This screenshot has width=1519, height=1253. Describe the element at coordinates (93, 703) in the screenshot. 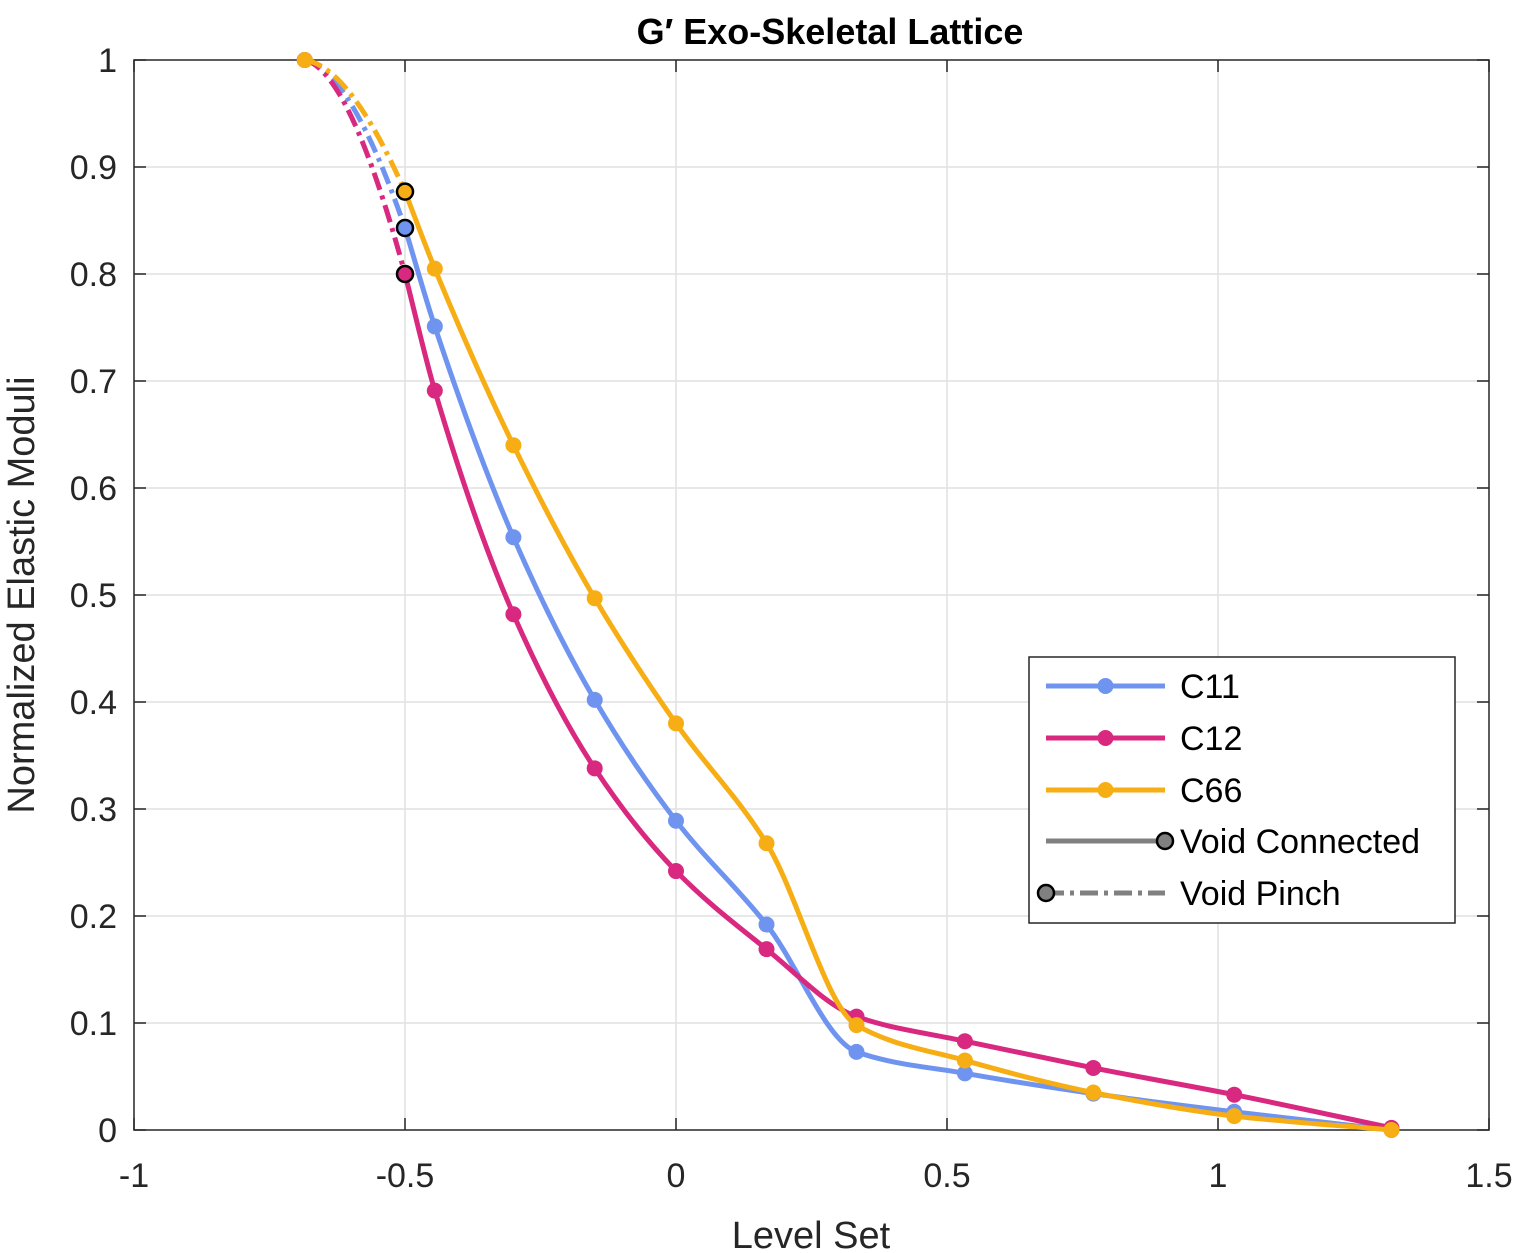

I see `y-tick-label: 0.4` at that location.